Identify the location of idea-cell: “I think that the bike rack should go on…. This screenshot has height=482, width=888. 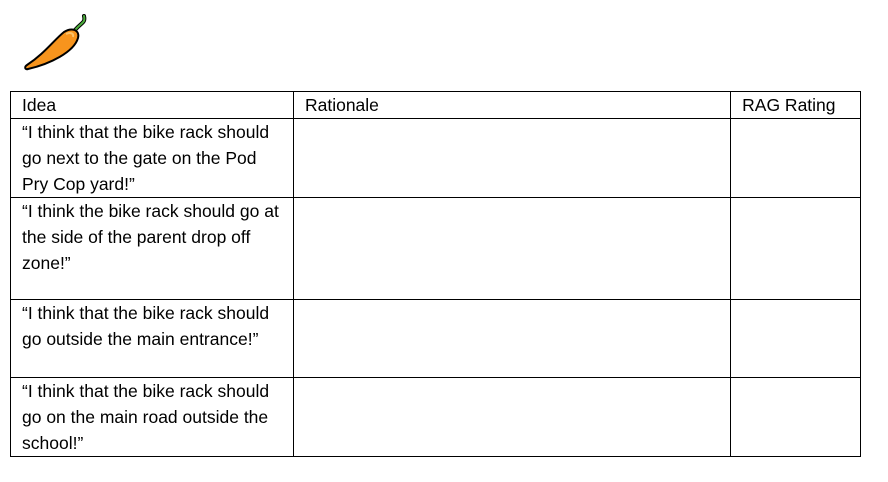
(152, 417).